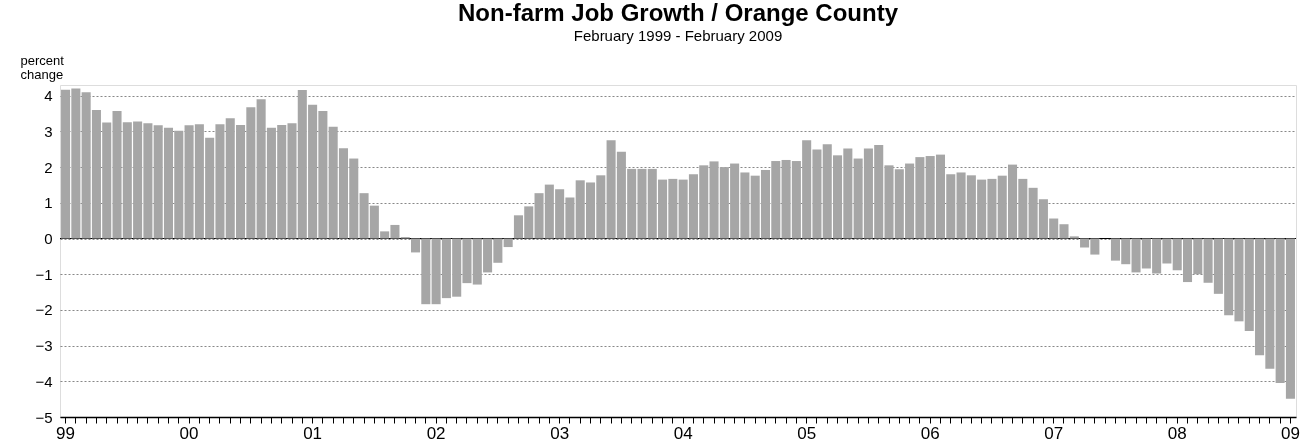 This screenshot has width=1316, height=443. Describe the element at coordinates (1054, 433) in the screenshot. I see `x-tick-label: 07` at that location.